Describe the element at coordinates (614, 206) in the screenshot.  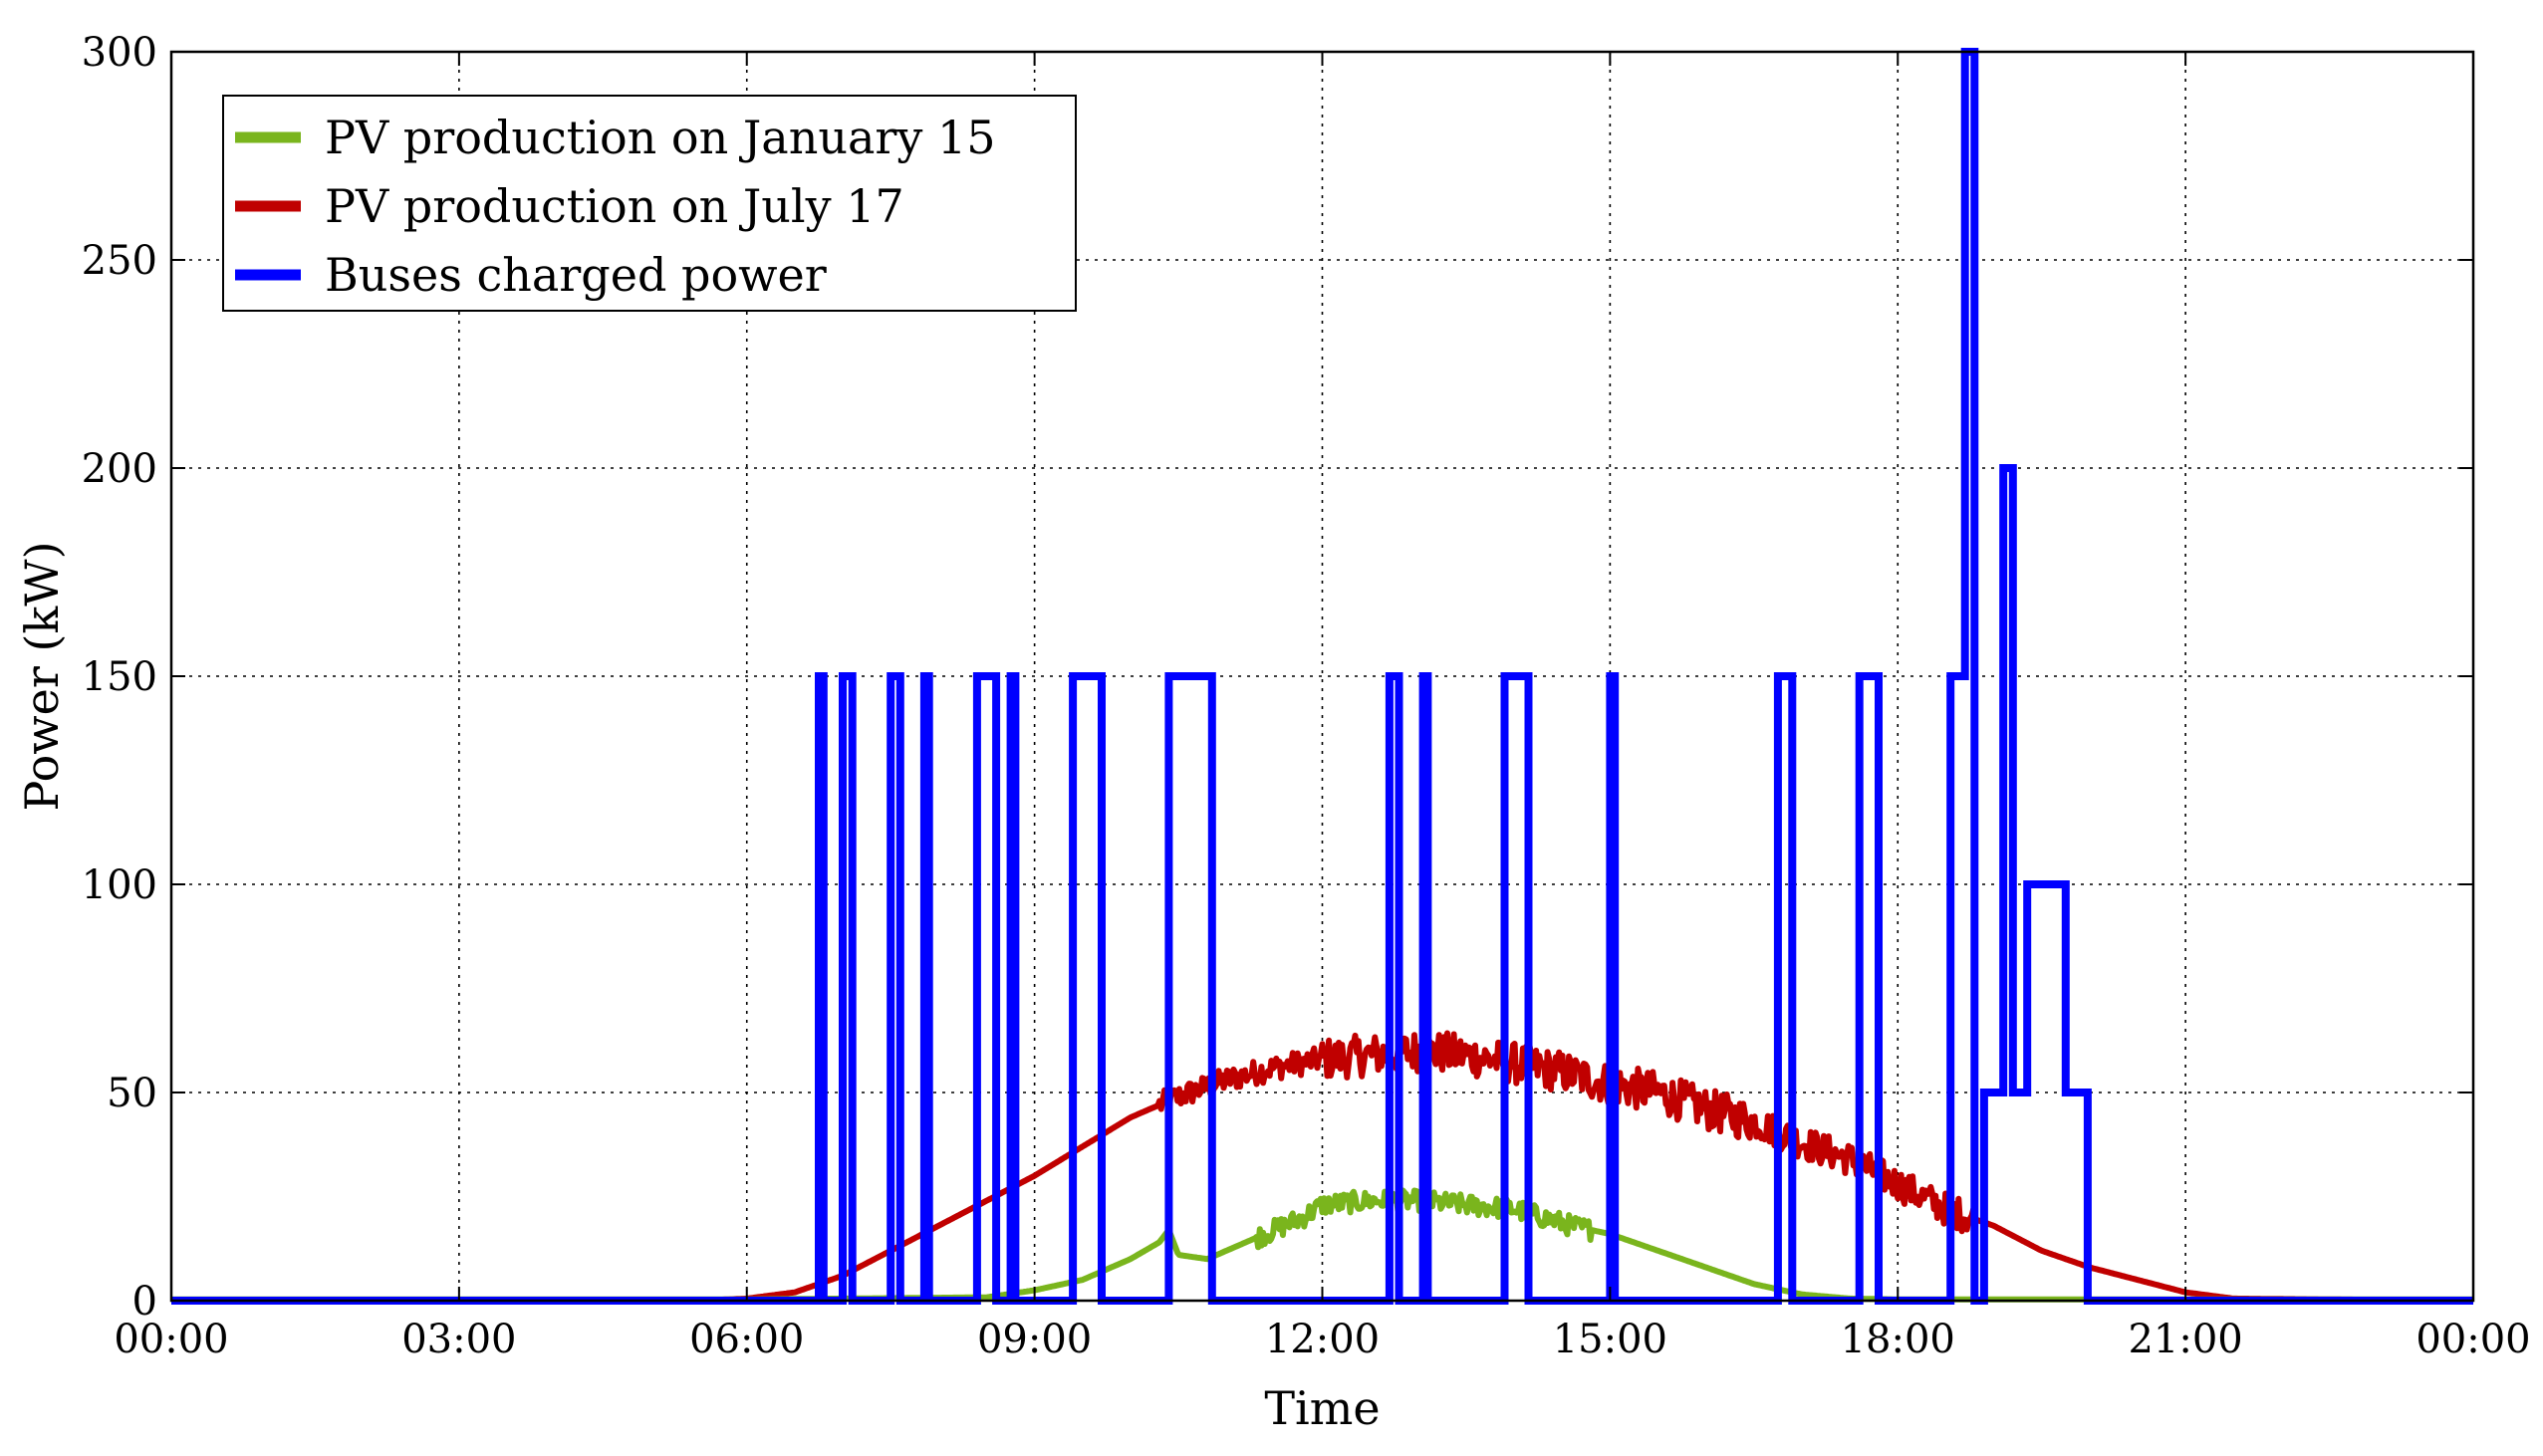
I see `legend-label: PV production on July 17` at that location.